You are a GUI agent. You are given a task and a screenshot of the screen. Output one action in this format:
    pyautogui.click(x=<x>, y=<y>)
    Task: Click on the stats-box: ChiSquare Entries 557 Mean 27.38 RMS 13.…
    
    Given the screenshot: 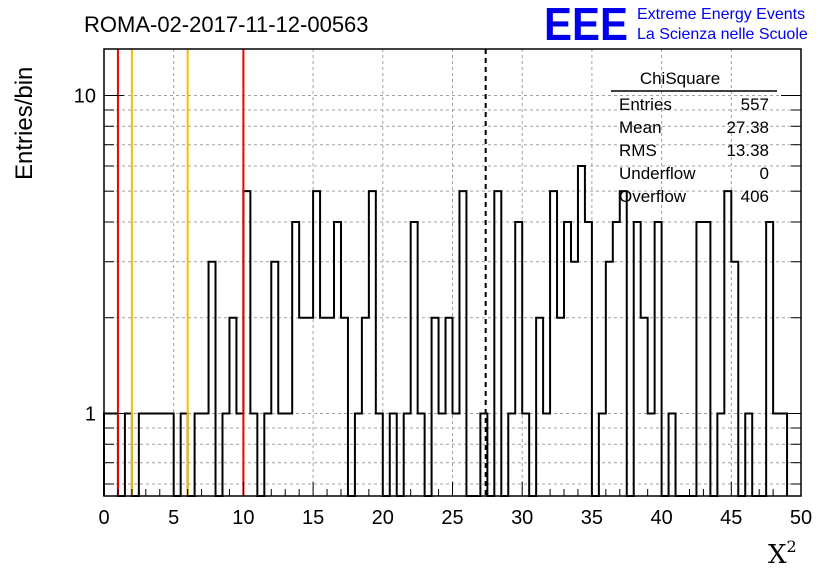 What is the action you would take?
    pyautogui.click(x=694, y=137)
    